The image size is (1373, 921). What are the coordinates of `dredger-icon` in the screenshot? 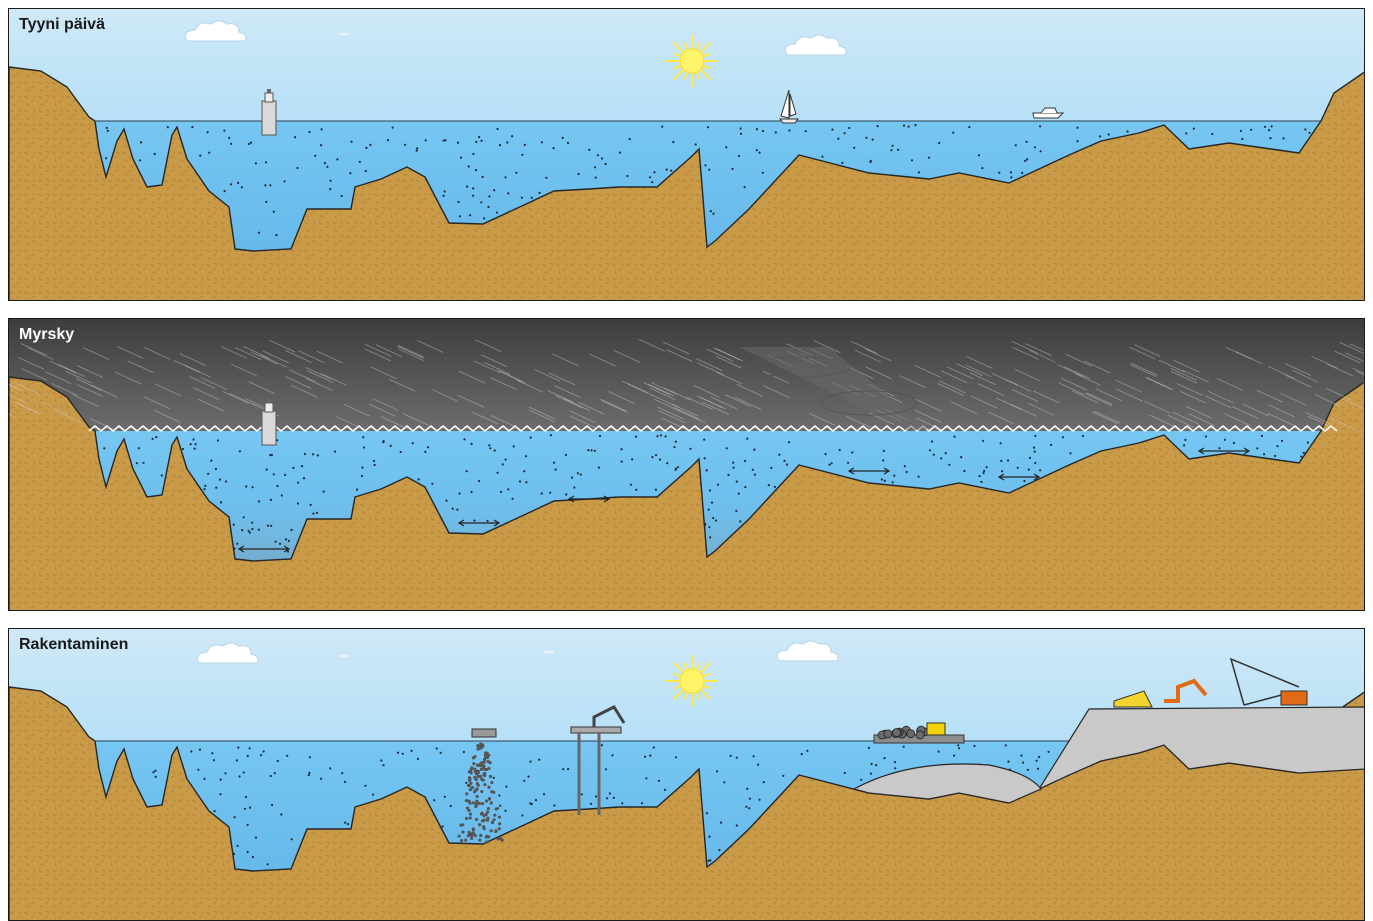 It's located at (598, 760).